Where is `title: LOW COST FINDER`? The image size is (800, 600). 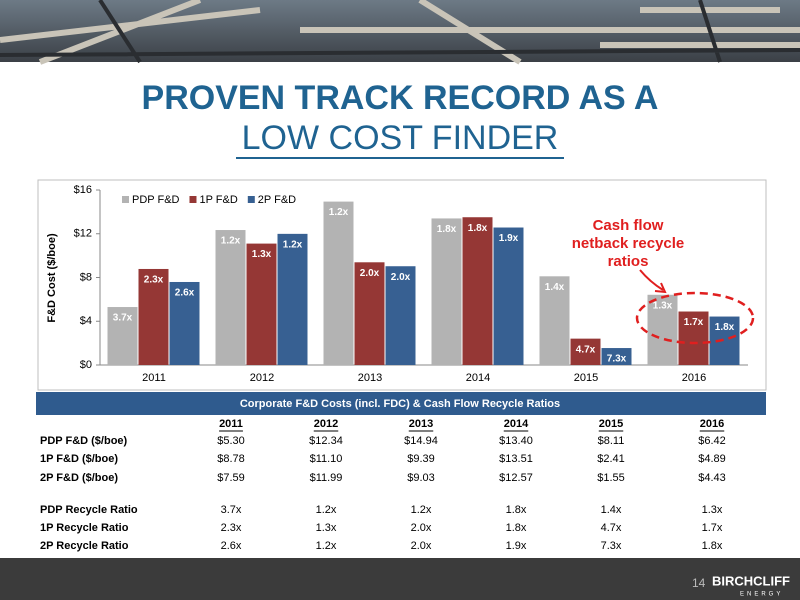 title: LOW COST FINDER is located at coordinates (400, 138).